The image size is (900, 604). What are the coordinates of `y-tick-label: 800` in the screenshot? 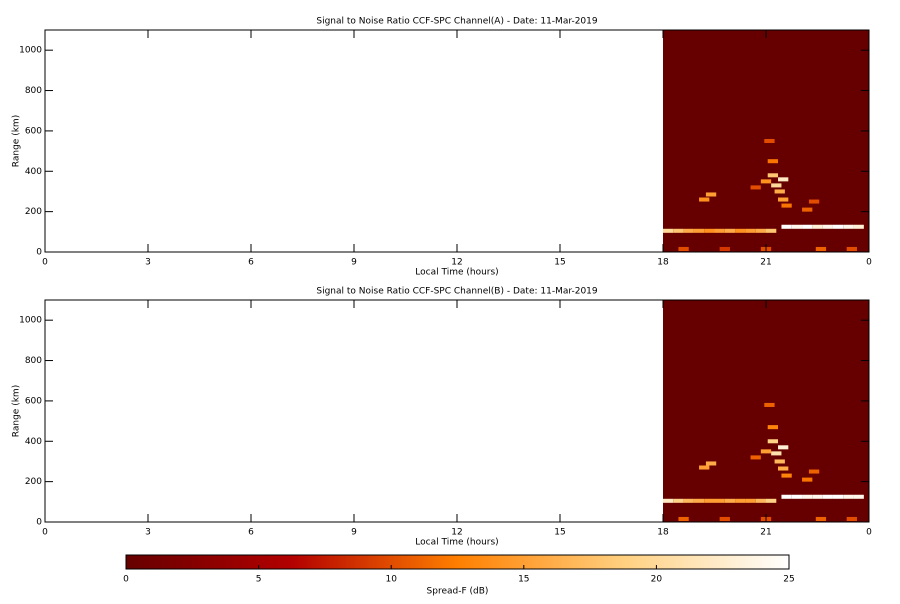 It's located at (33, 91).